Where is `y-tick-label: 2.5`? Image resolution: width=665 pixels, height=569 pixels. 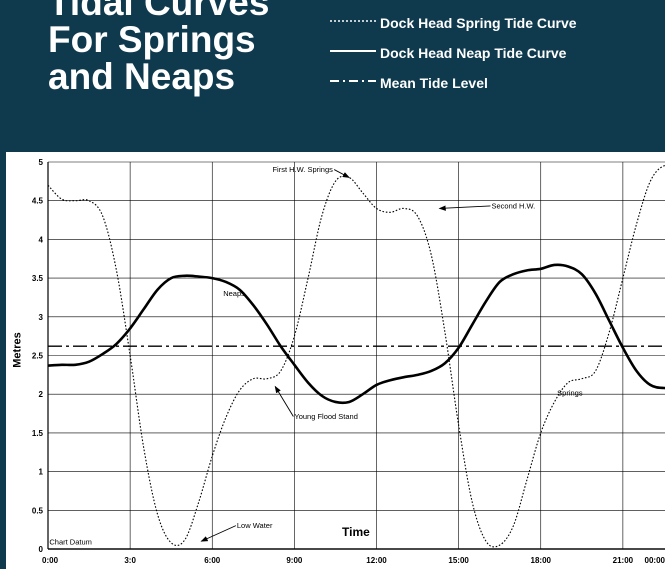
y-tick-label: 2.5 is located at coordinates (38, 356).